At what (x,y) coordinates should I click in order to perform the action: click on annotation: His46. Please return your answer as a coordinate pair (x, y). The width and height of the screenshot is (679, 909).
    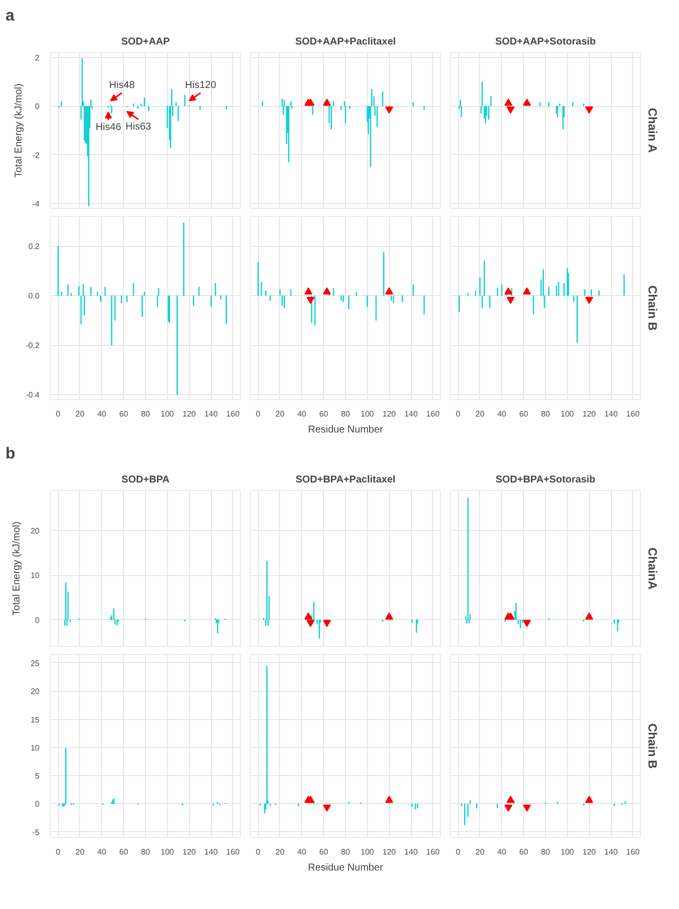
    Looking at the image, I should click on (109, 127).